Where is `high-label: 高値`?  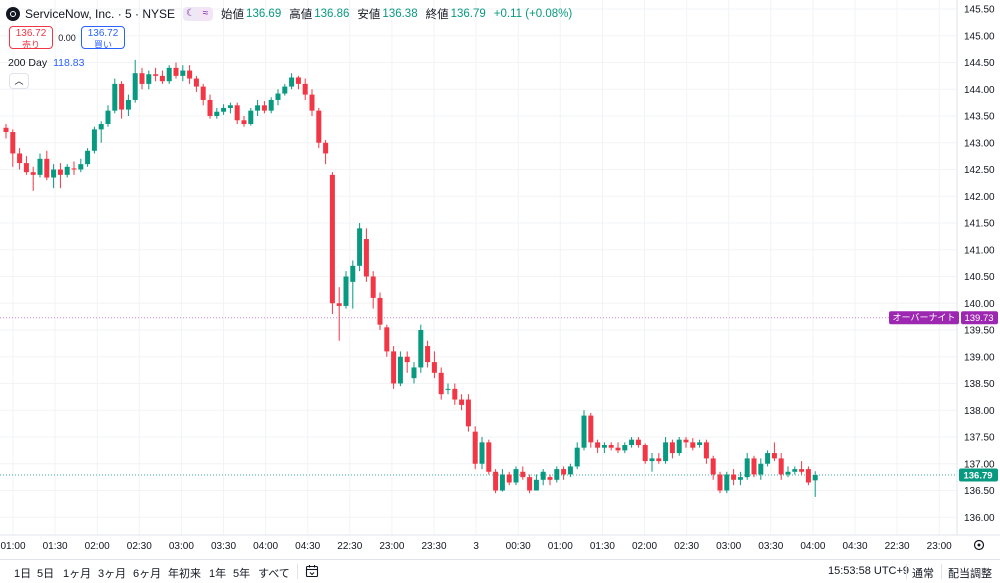
high-label: 高値 is located at coordinates (301, 15).